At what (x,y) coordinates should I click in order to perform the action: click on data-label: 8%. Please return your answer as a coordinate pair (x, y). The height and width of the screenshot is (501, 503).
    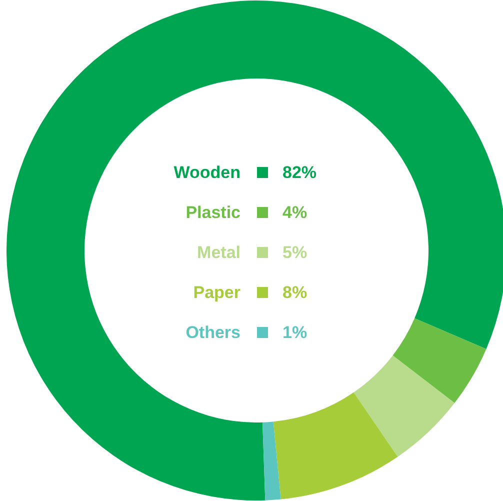
    Looking at the image, I should click on (295, 292).